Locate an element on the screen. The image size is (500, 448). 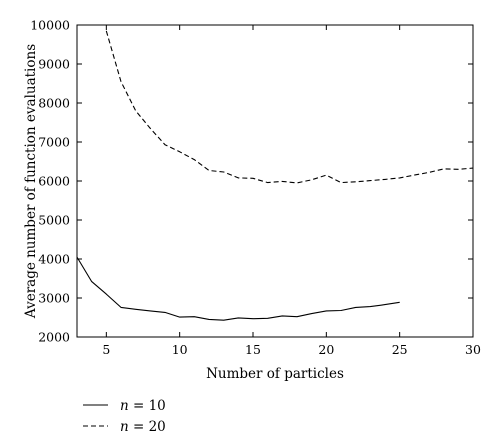
y-tick-label: 8000 is located at coordinates (54, 103).